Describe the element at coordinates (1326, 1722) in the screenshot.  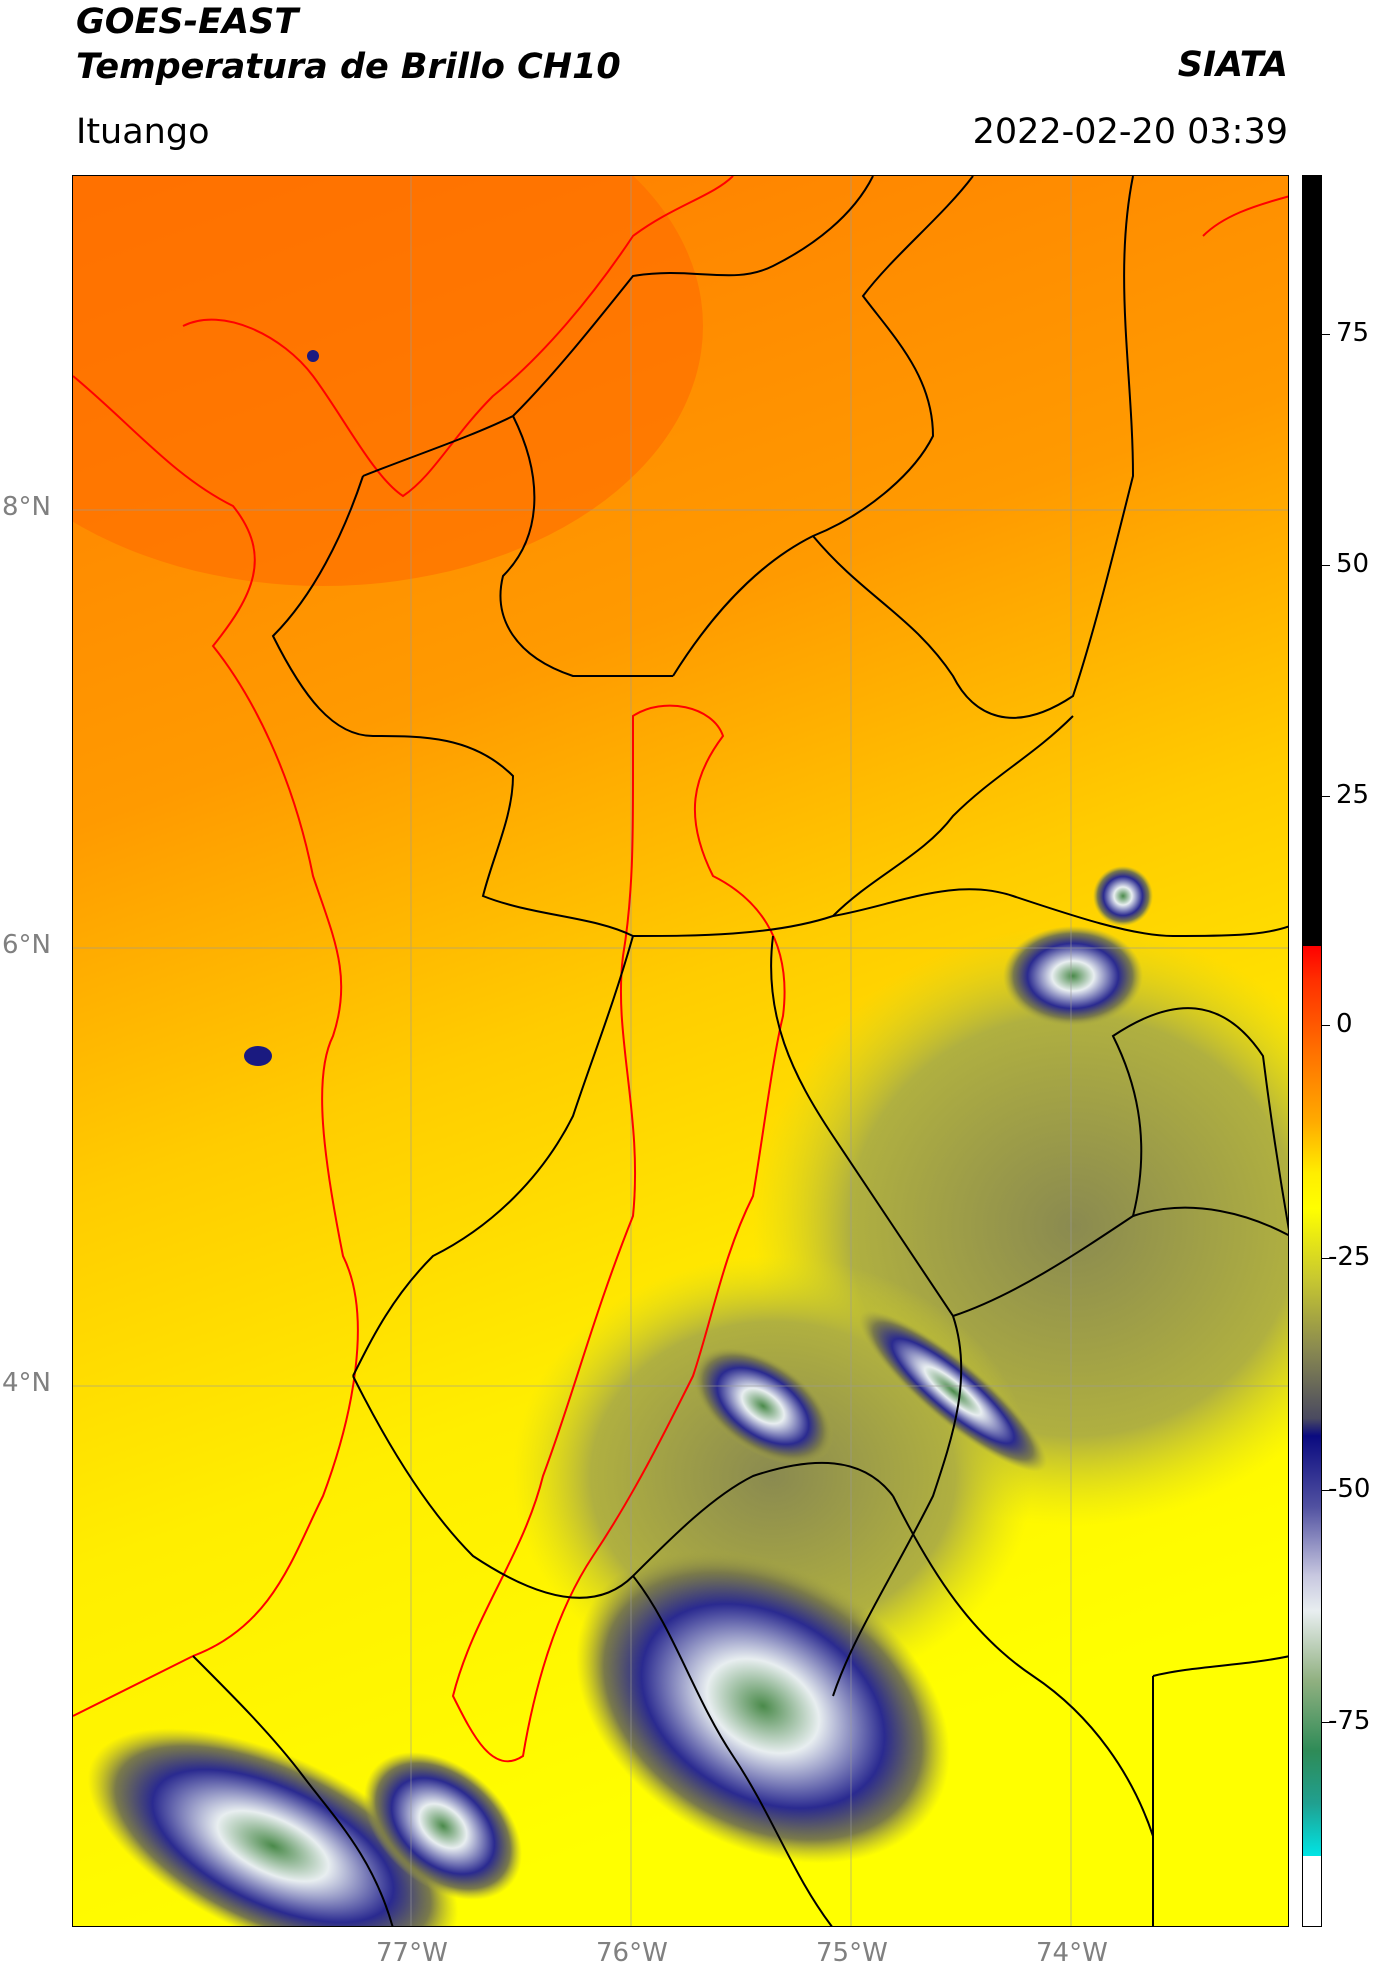
I see `cbar-tick-m75` at that location.